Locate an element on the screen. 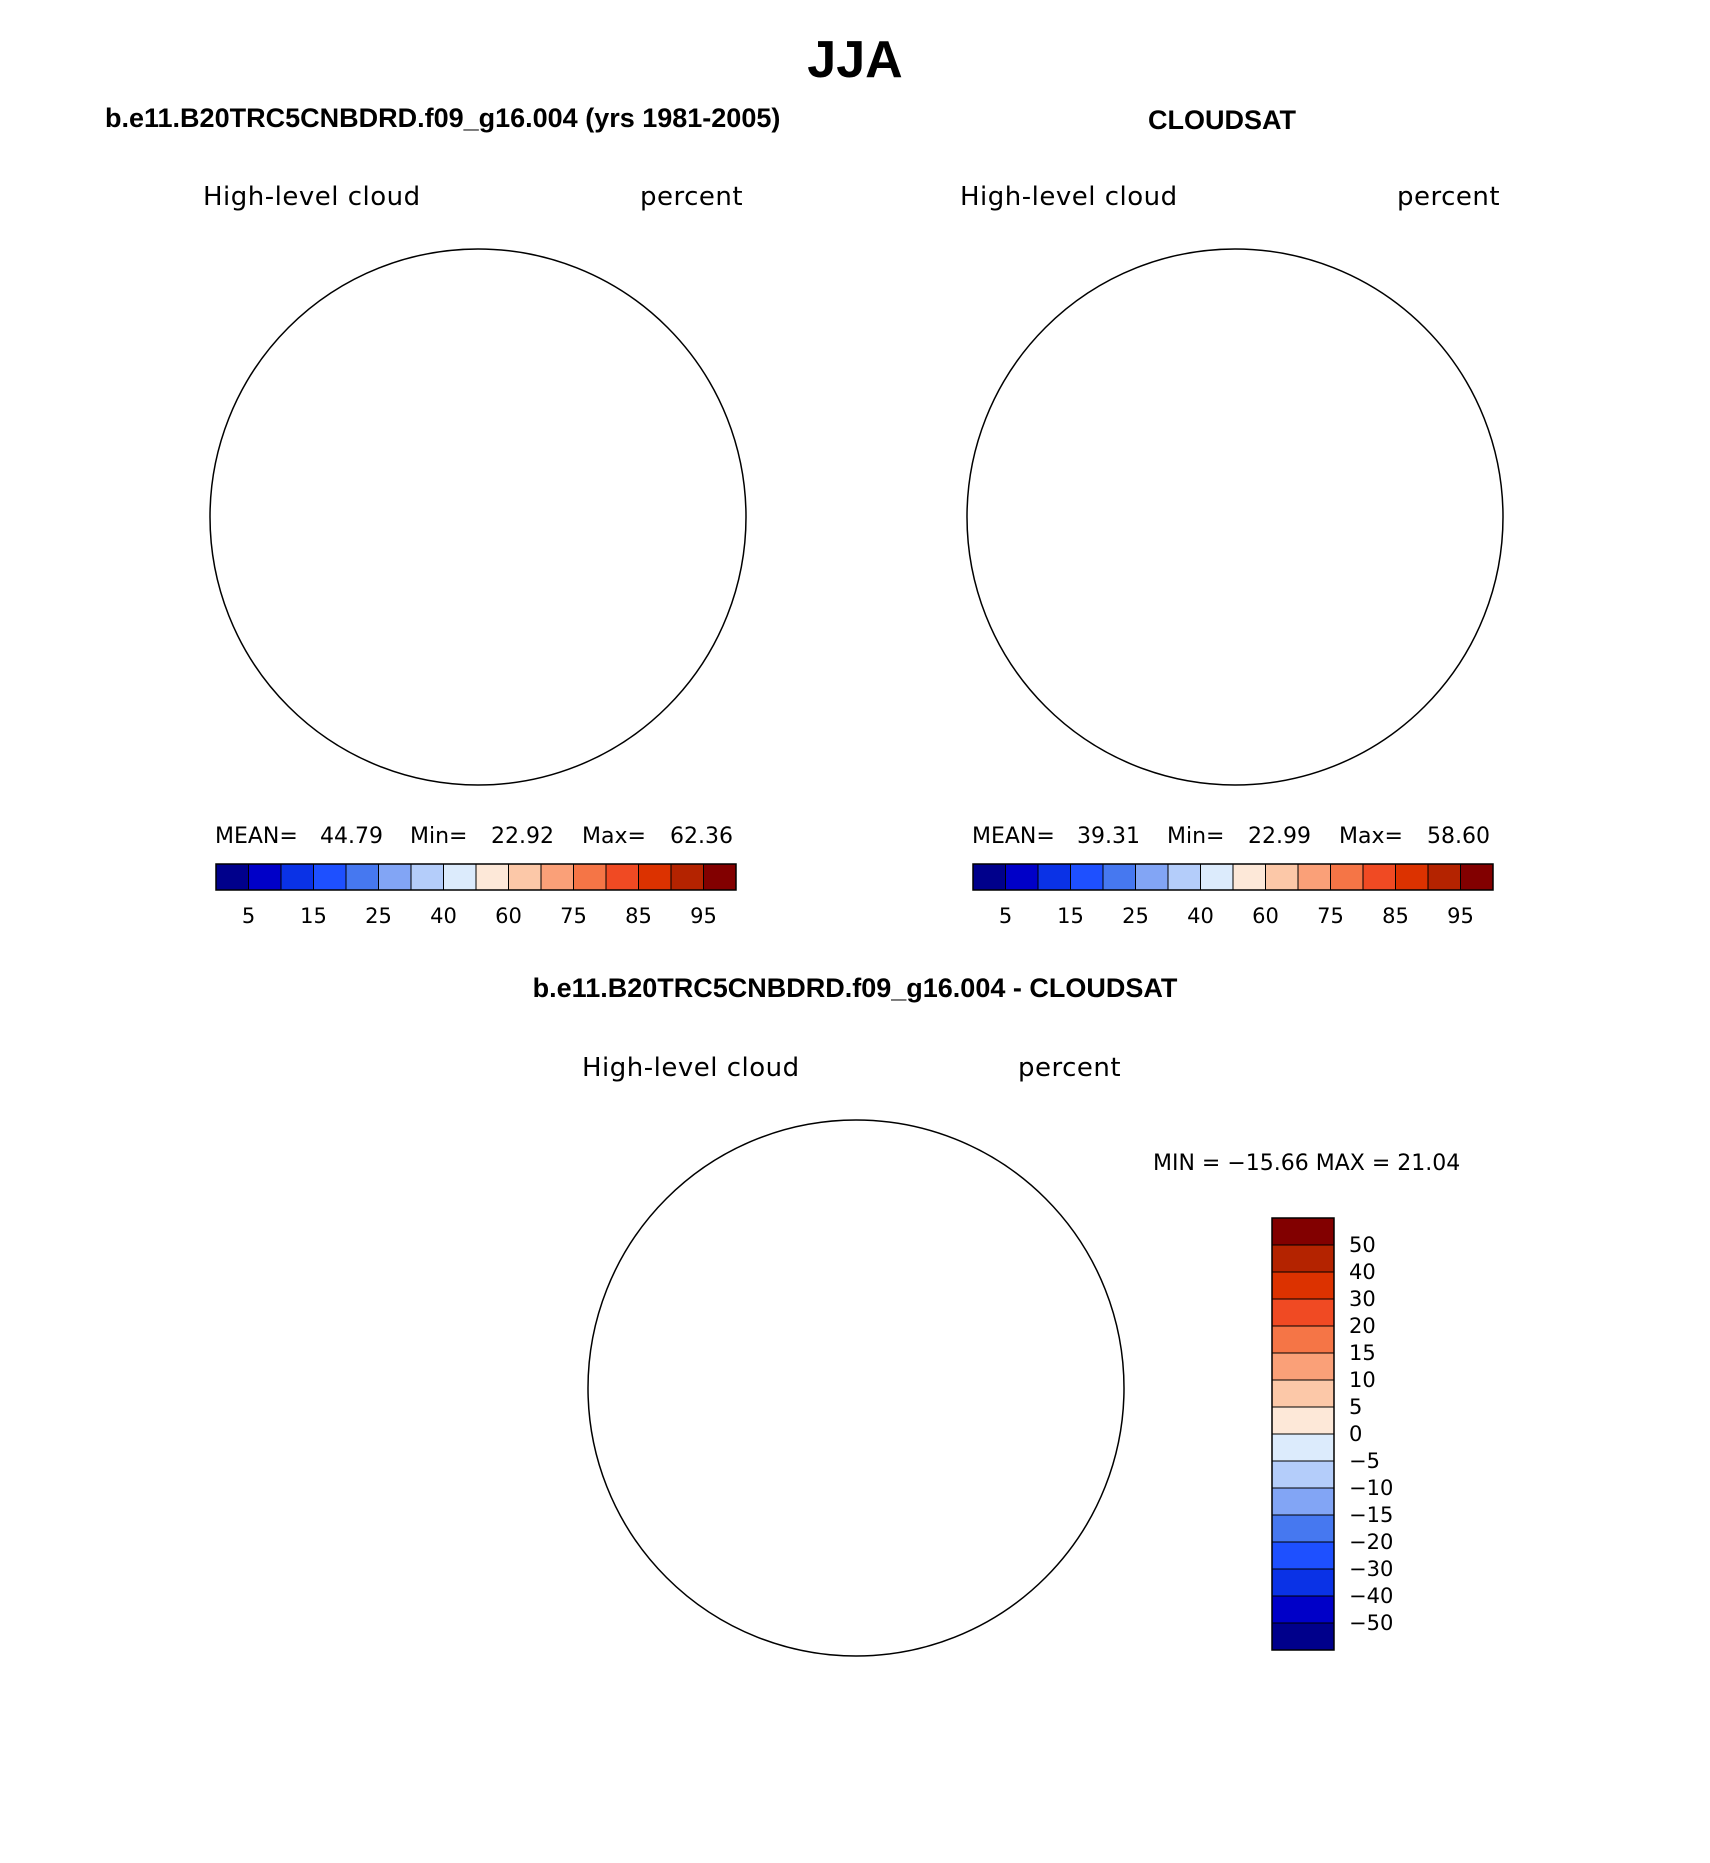  colorbar-tick-label-diff: 10 is located at coordinates (1362, 1380).